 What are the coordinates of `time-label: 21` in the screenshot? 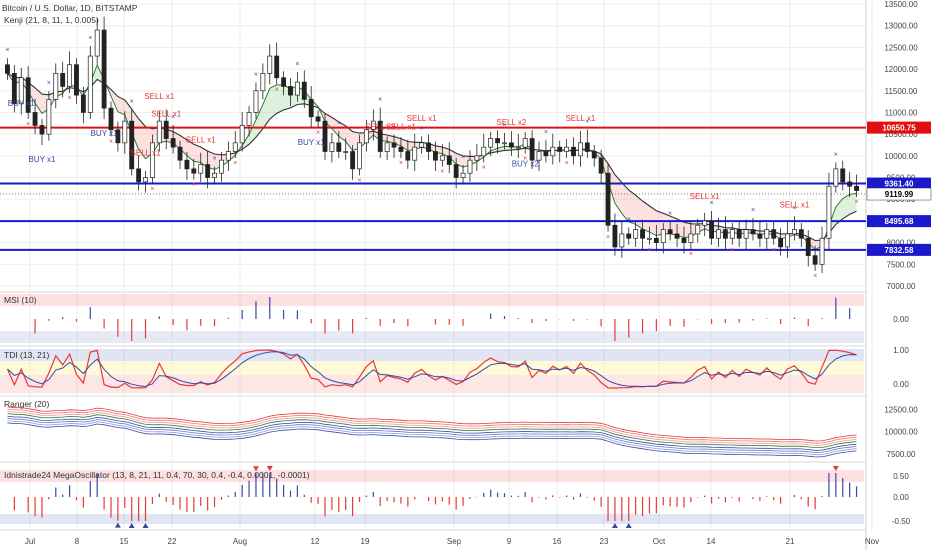 It's located at (790, 541).